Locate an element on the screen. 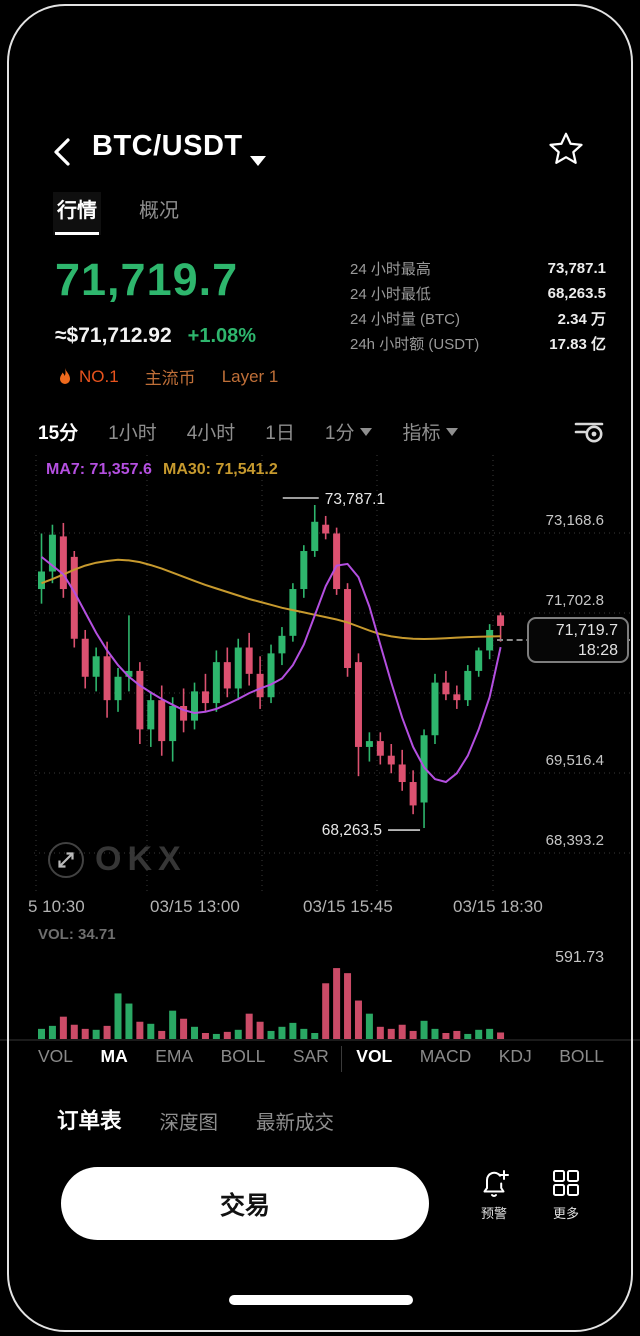 Image resolution: width=640 pixels, height=1336 pixels. indicator-divider is located at coordinates (341, 1059).